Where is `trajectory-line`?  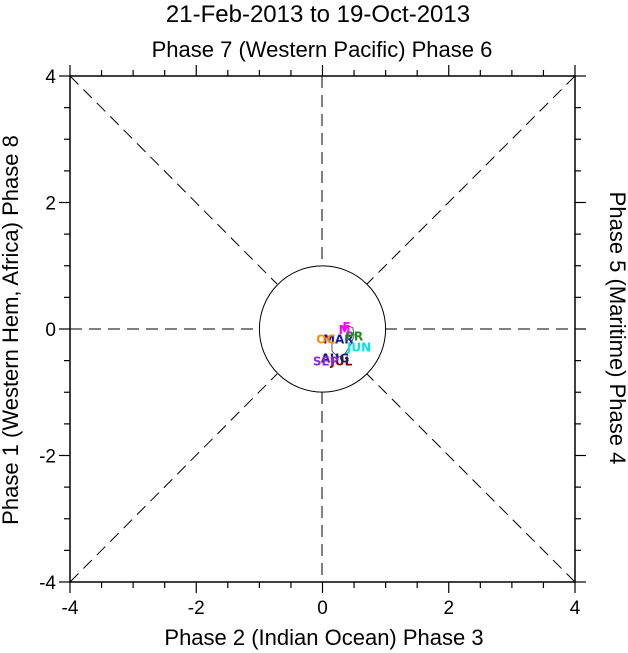
trajectory-line is located at coordinates (343, 342).